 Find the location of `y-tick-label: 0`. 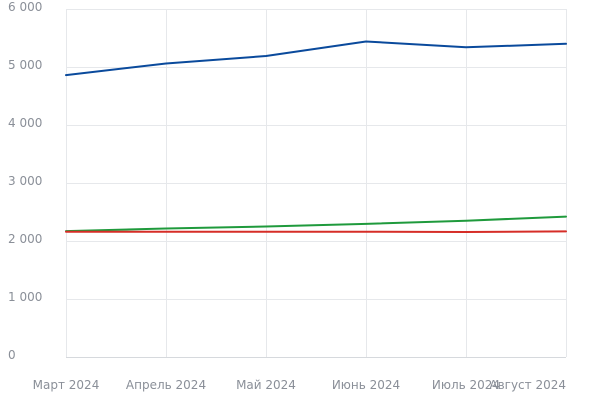

y-tick-label: 0 is located at coordinates (12, 355).